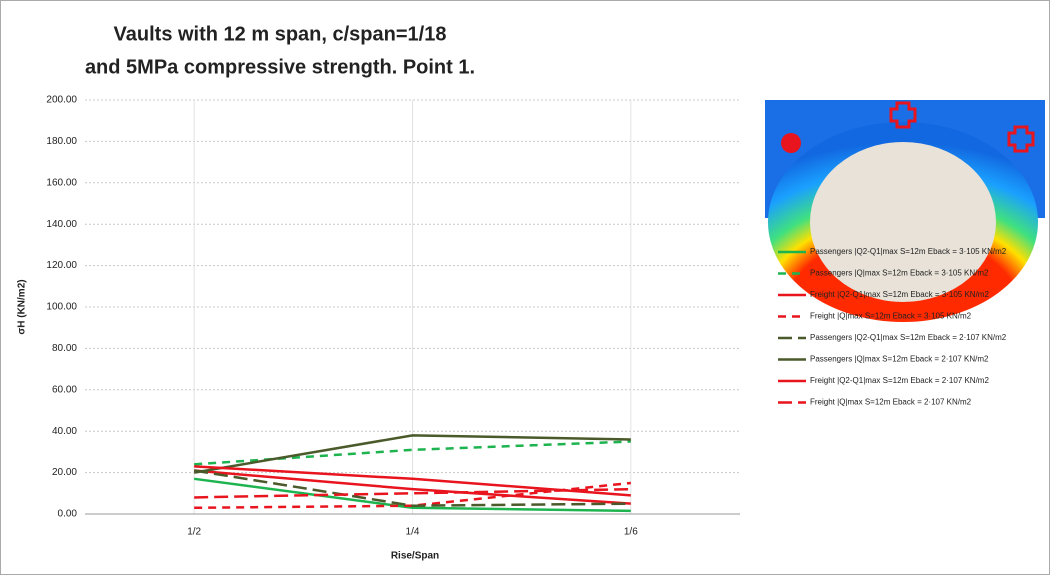 The width and height of the screenshot is (1050, 575). I want to click on y-tick-label: 180.00, so click(61, 141).